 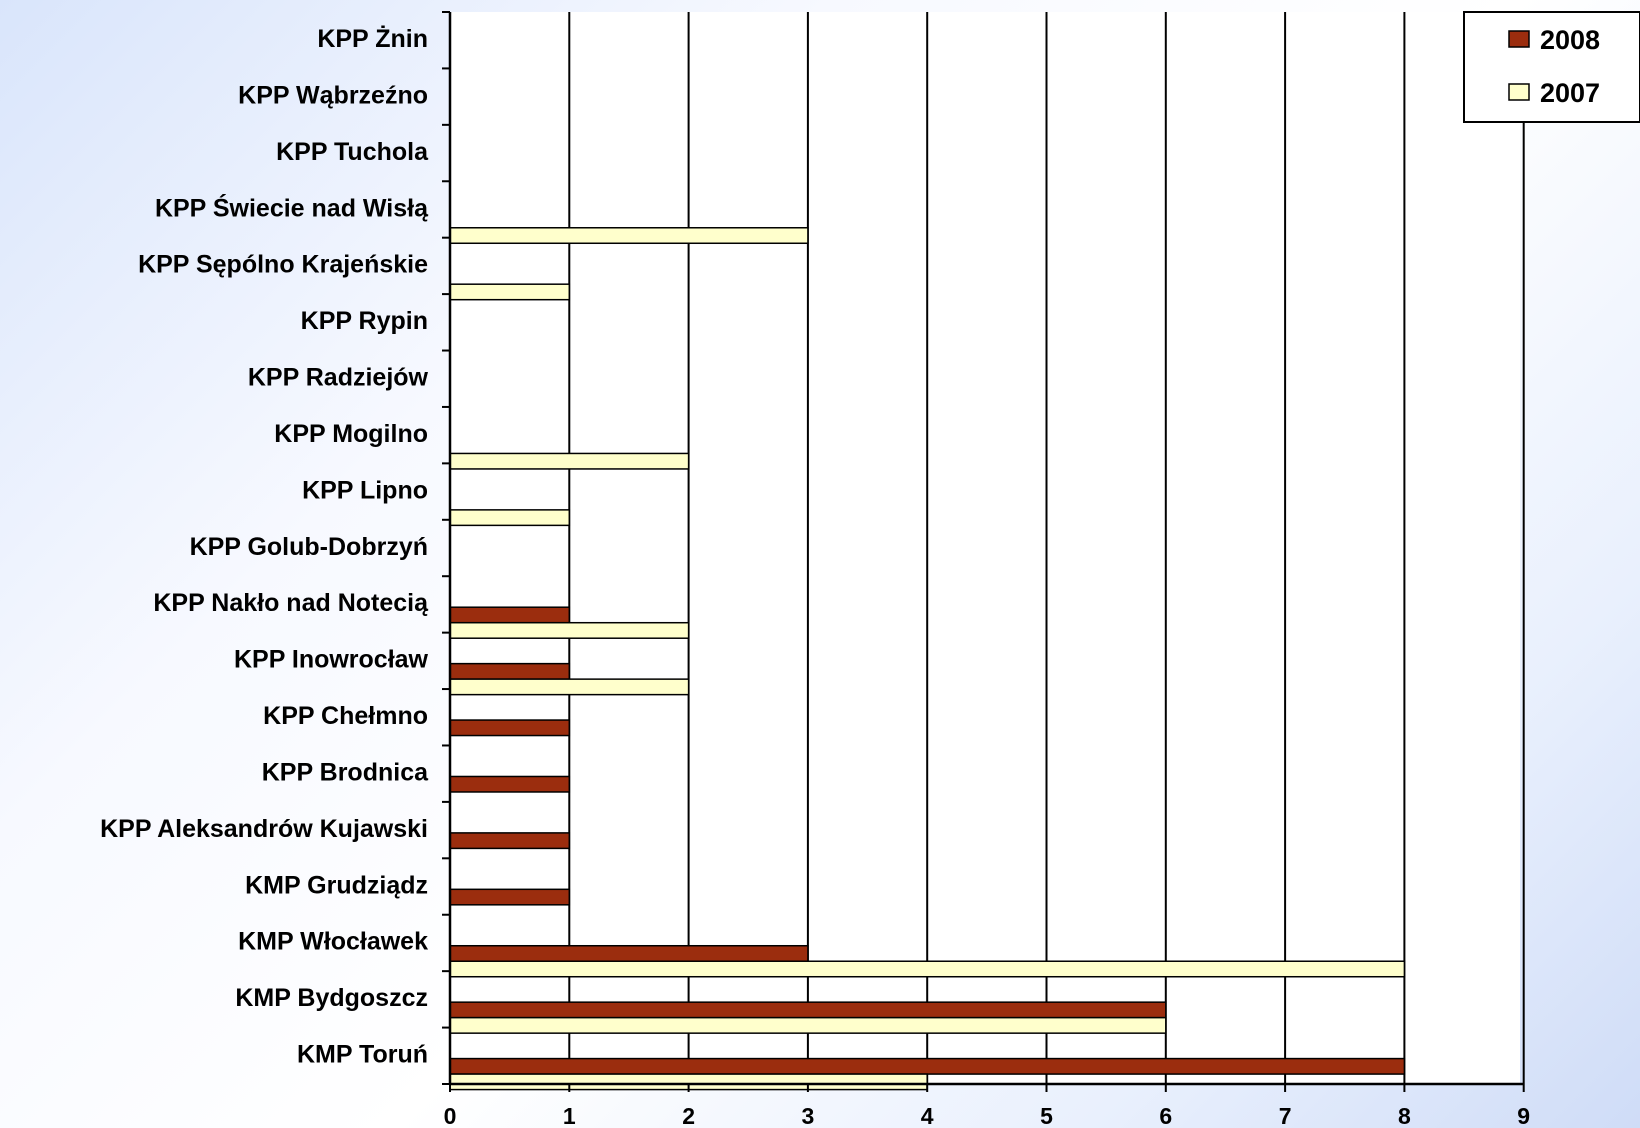 What do you see at coordinates (1046, 1115) in the screenshot?
I see `x-tick-label: 5` at bounding box center [1046, 1115].